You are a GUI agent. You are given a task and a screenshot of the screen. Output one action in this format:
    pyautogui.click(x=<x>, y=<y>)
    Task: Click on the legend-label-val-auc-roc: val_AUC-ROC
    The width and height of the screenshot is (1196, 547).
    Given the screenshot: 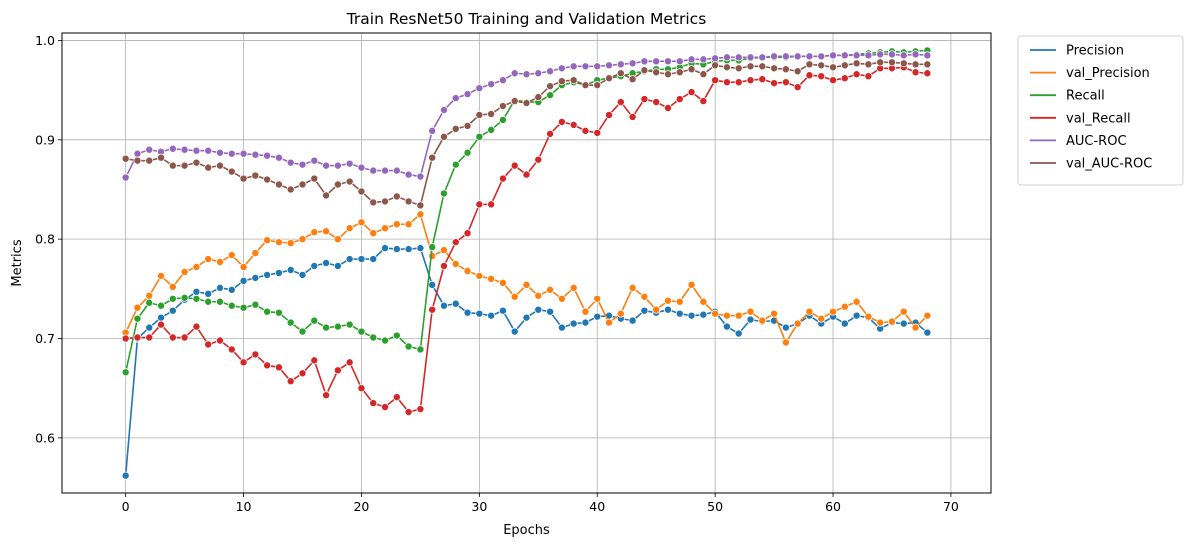 What is the action you would take?
    pyautogui.click(x=1109, y=164)
    